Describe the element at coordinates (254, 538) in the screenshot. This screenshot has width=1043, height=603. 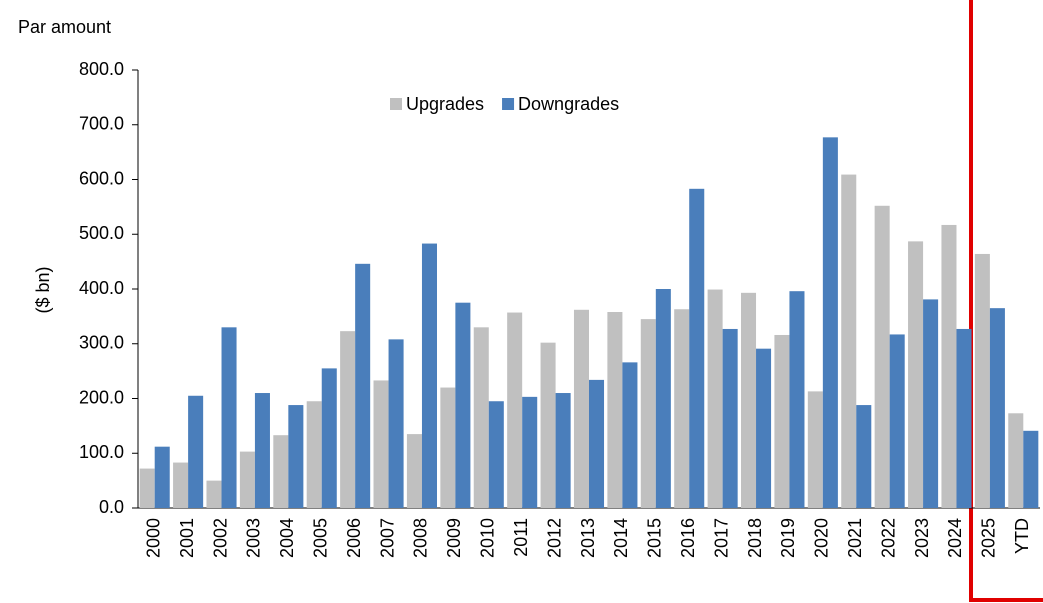
I see `x-tick-label: 2003` at that location.